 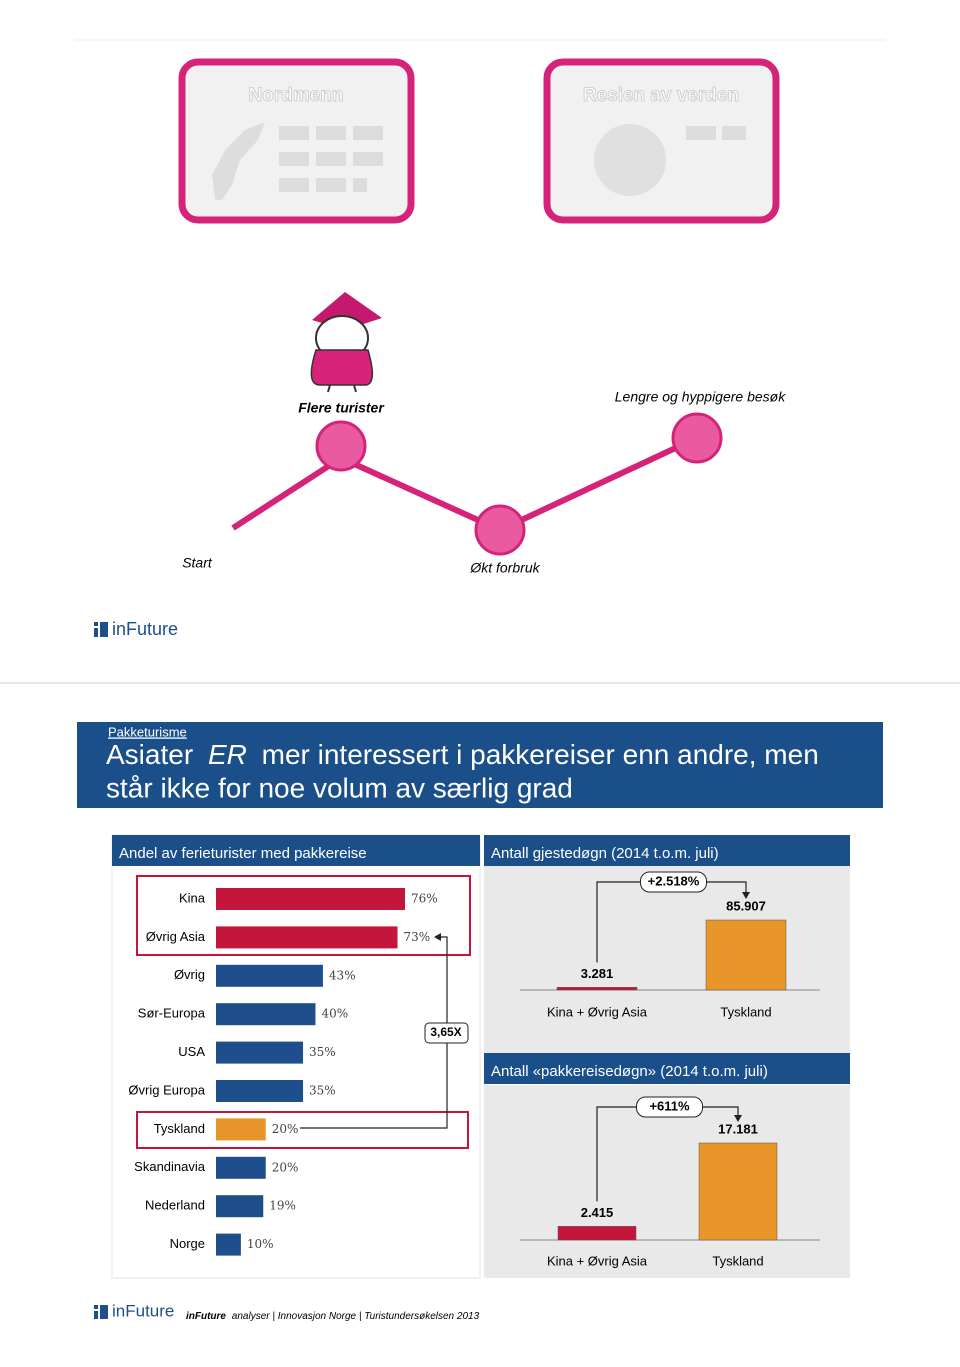 What do you see at coordinates (206, 1316) in the screenshot?
I see `footer-brand: inFuture` at bounding box center [206, 1316].